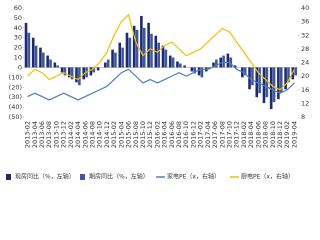 This screenshot has height=240, width=320. What do you see at coordinates (119, 177) in the screenshot?
I see `legend-label: 期房同比（%，左轴）` at bounding box center [119, 177].